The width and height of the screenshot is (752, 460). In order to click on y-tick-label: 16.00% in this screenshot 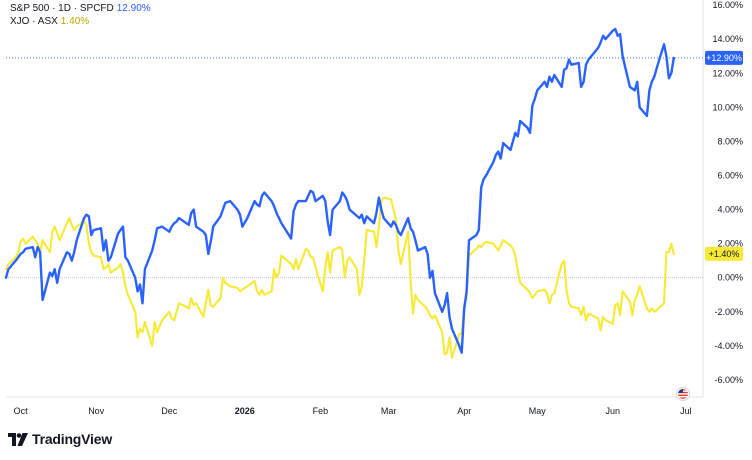, I will do `click(727, 5)`.